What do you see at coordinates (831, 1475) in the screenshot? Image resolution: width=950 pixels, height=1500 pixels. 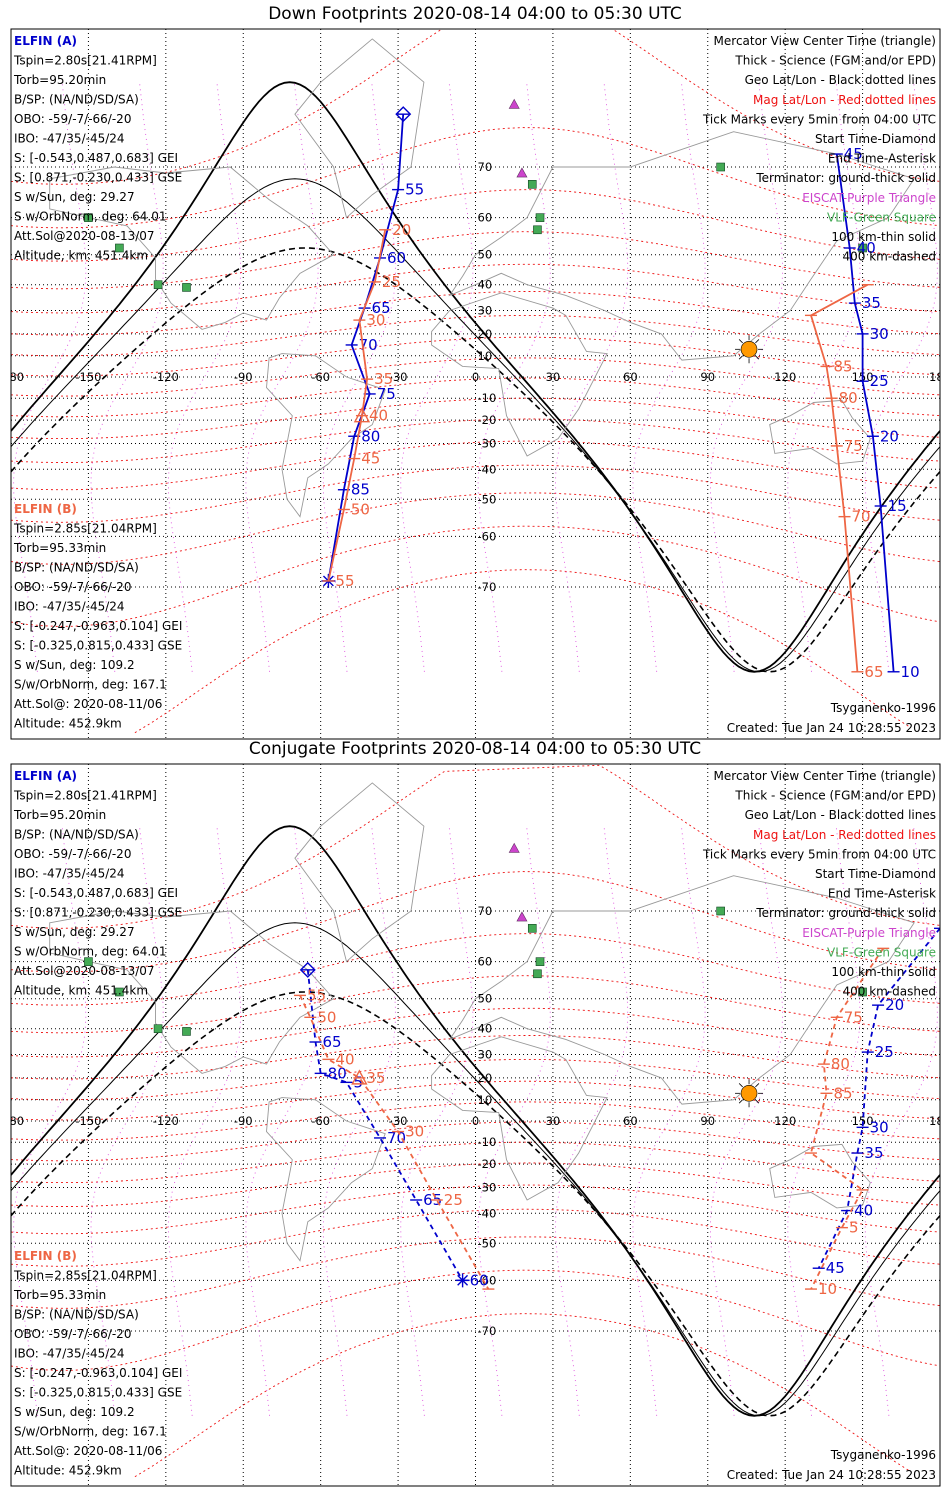 I see `created-timestamp: Created: Tue Jan 24 10:28:55 2023` at bounding box center [831, 1475].